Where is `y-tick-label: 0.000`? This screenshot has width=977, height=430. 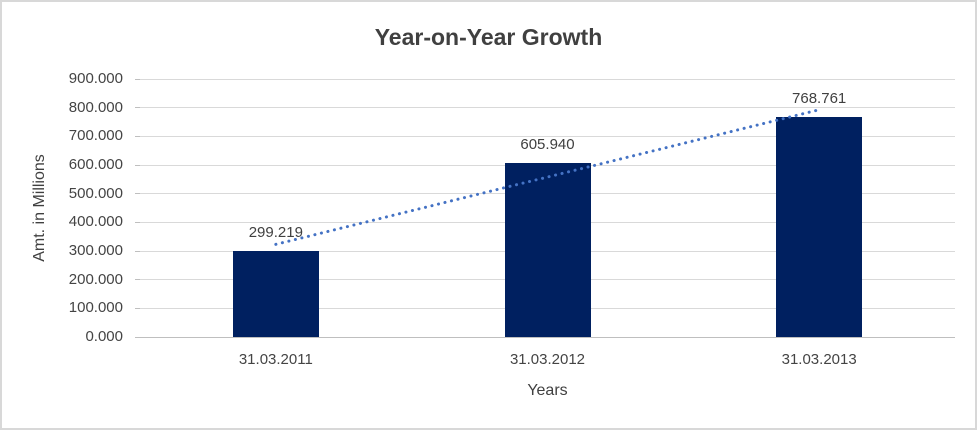
y-tick-label: 0.000 is located at coordinates (104, 336).